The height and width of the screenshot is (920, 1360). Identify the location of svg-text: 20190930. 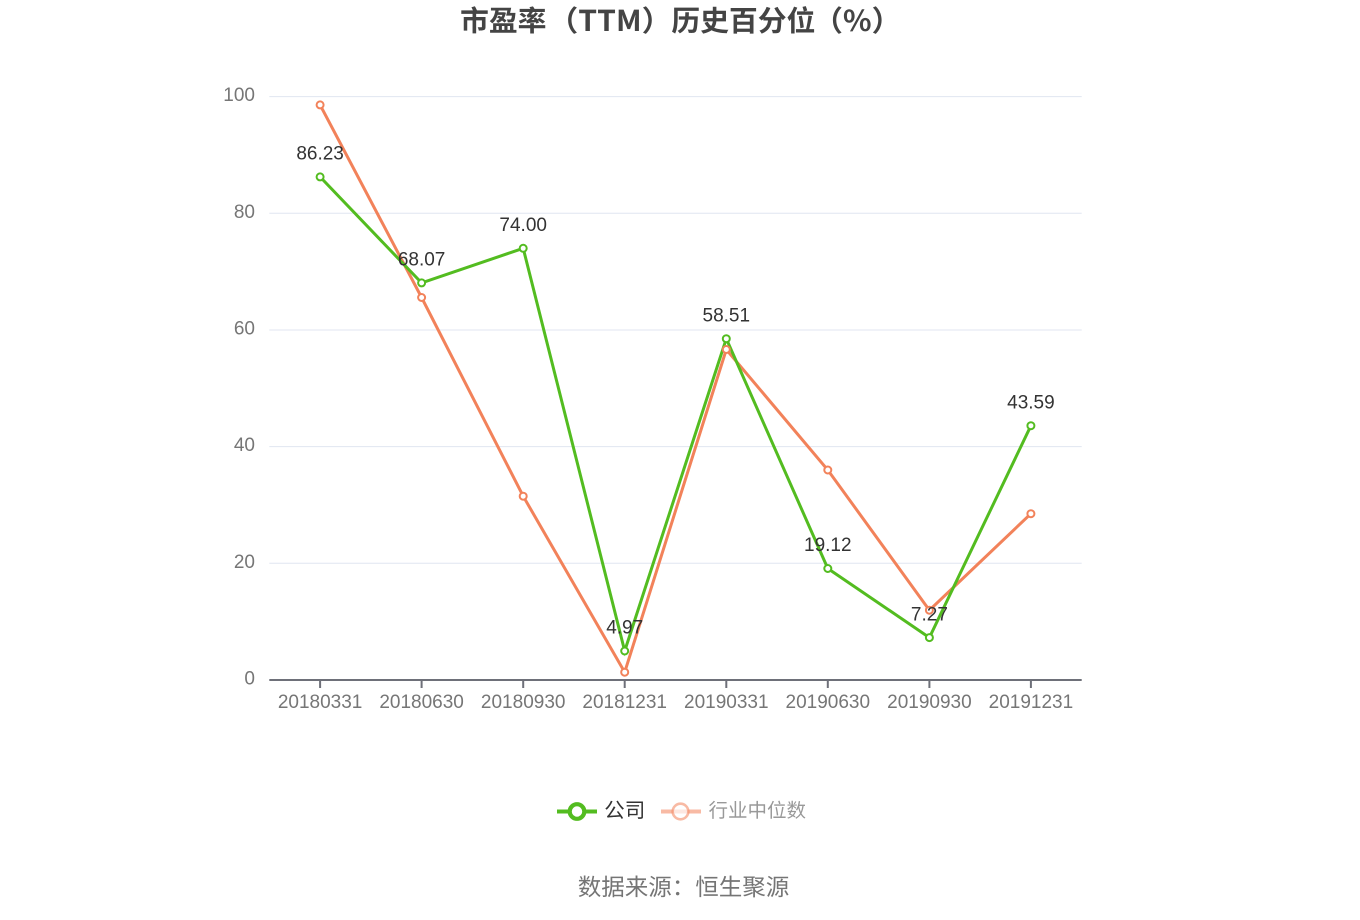
(929, 702).